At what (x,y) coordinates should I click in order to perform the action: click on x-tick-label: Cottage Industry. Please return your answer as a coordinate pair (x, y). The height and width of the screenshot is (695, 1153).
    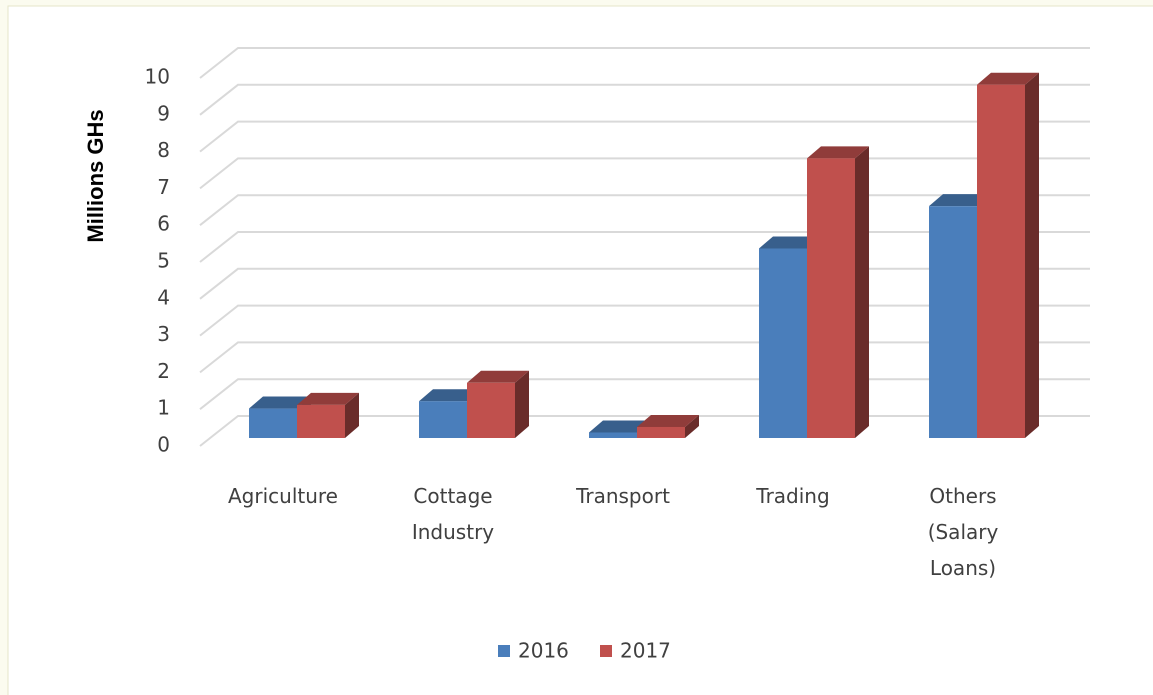
    Looking at the image, I should click on (453, 514).